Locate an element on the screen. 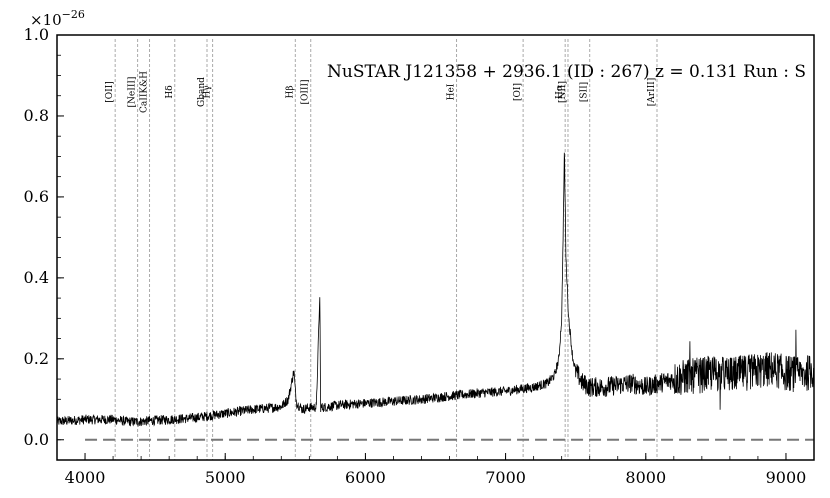 This screenshot has width=830, height=498. x-tick-label: 7000 is located at coordinates (505, 477).